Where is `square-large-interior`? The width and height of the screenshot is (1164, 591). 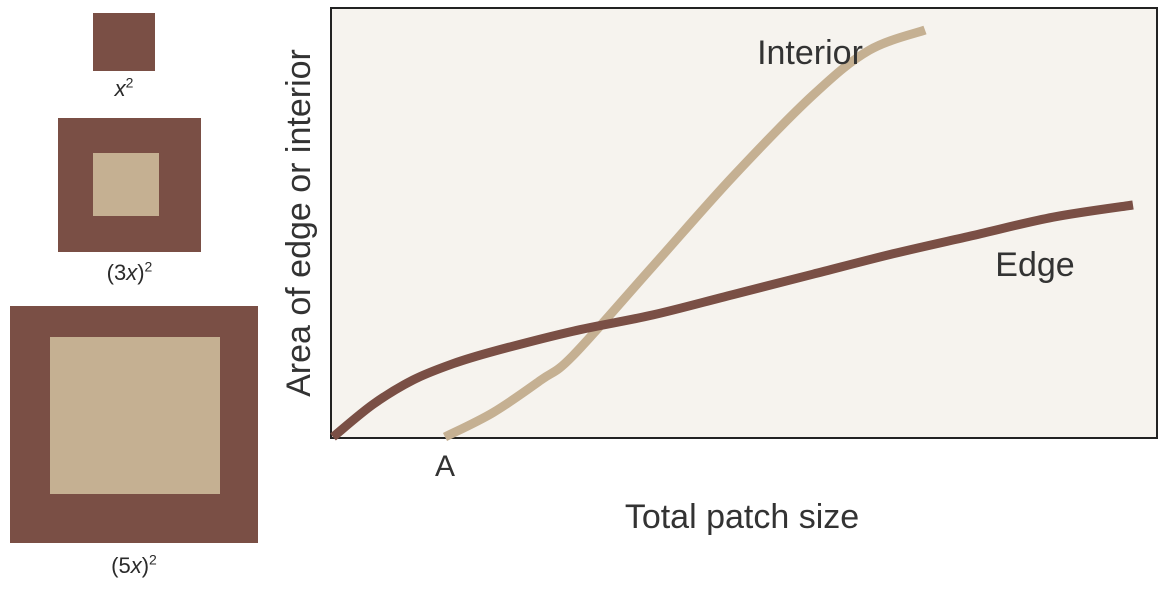
square-large-interior is located at coordinates (135, 415).